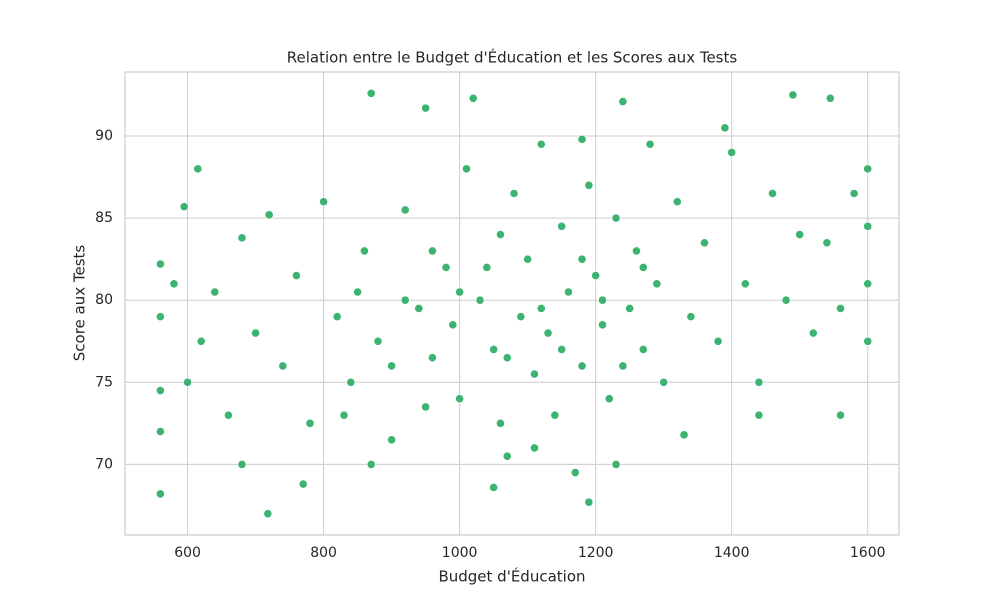 This screenshot has width=1000, height=604. Describe the element at coordinates (104, 464) in the screenshot. I see `y-tick-label: 70` at that location.